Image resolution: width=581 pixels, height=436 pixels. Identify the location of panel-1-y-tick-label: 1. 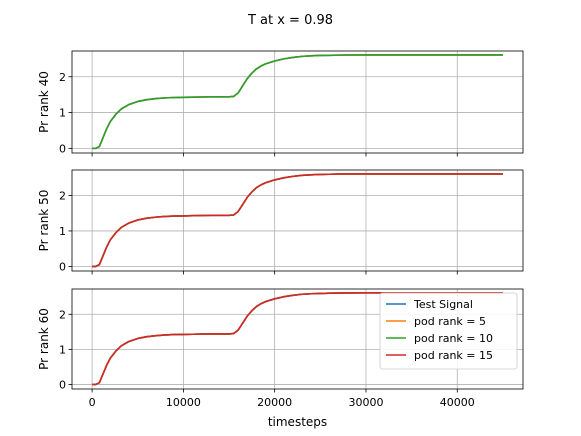
(62, 113).